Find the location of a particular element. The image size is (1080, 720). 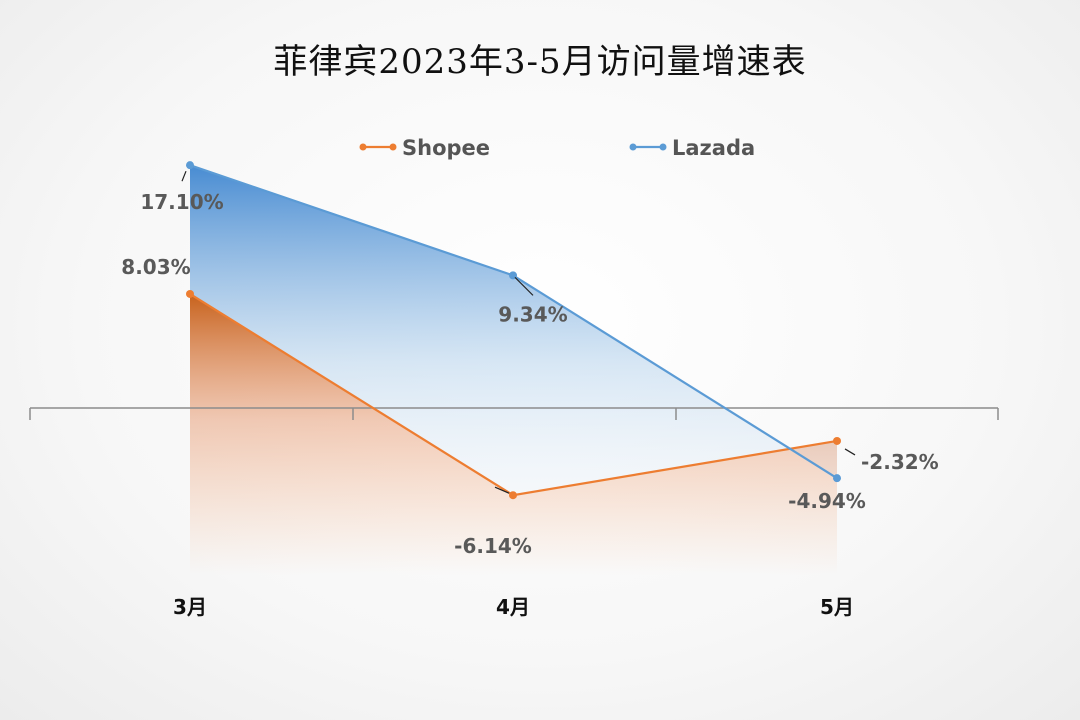

lazada-legend-label: Lazada is located at coordinates (713, 148).